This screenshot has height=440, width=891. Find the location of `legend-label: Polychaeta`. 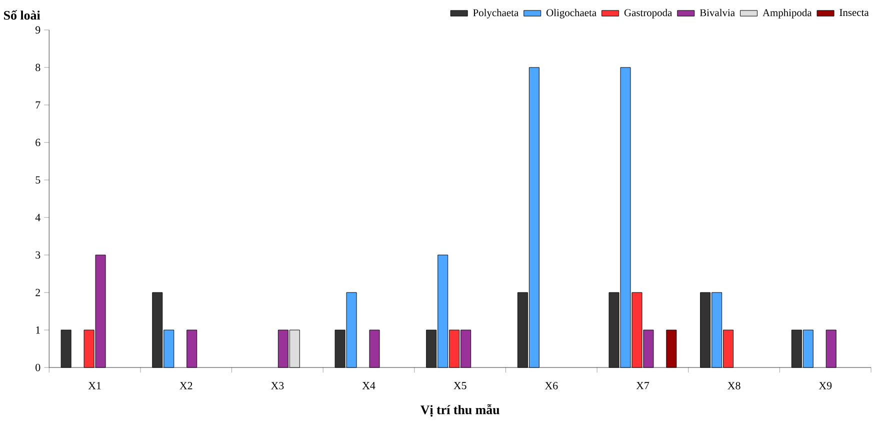

legend-label: Polychaeta is located at coordinates (495, 13).